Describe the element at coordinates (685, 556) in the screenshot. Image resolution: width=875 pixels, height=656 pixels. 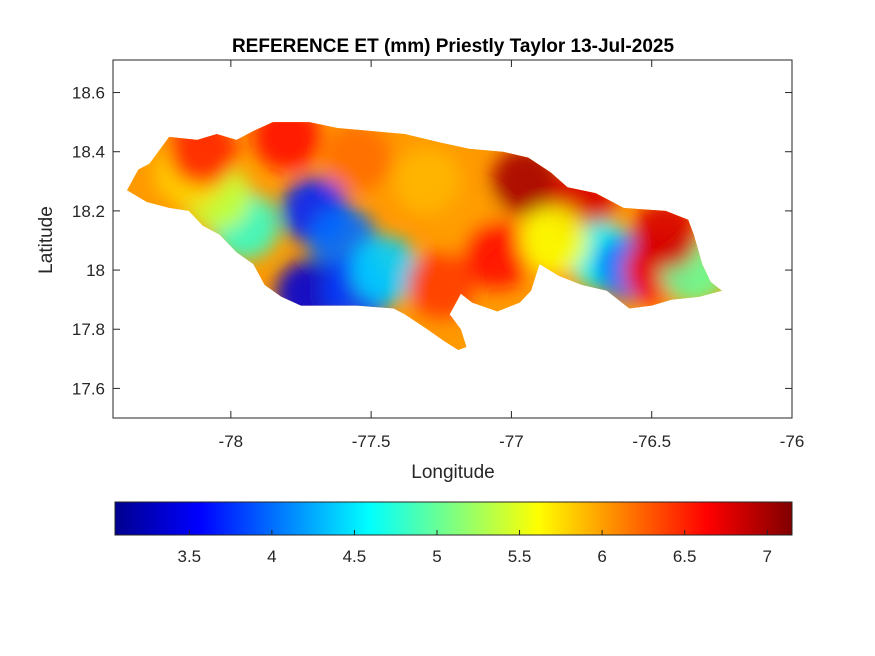
I see `colorbar-tick-label: 6.5` at that location.